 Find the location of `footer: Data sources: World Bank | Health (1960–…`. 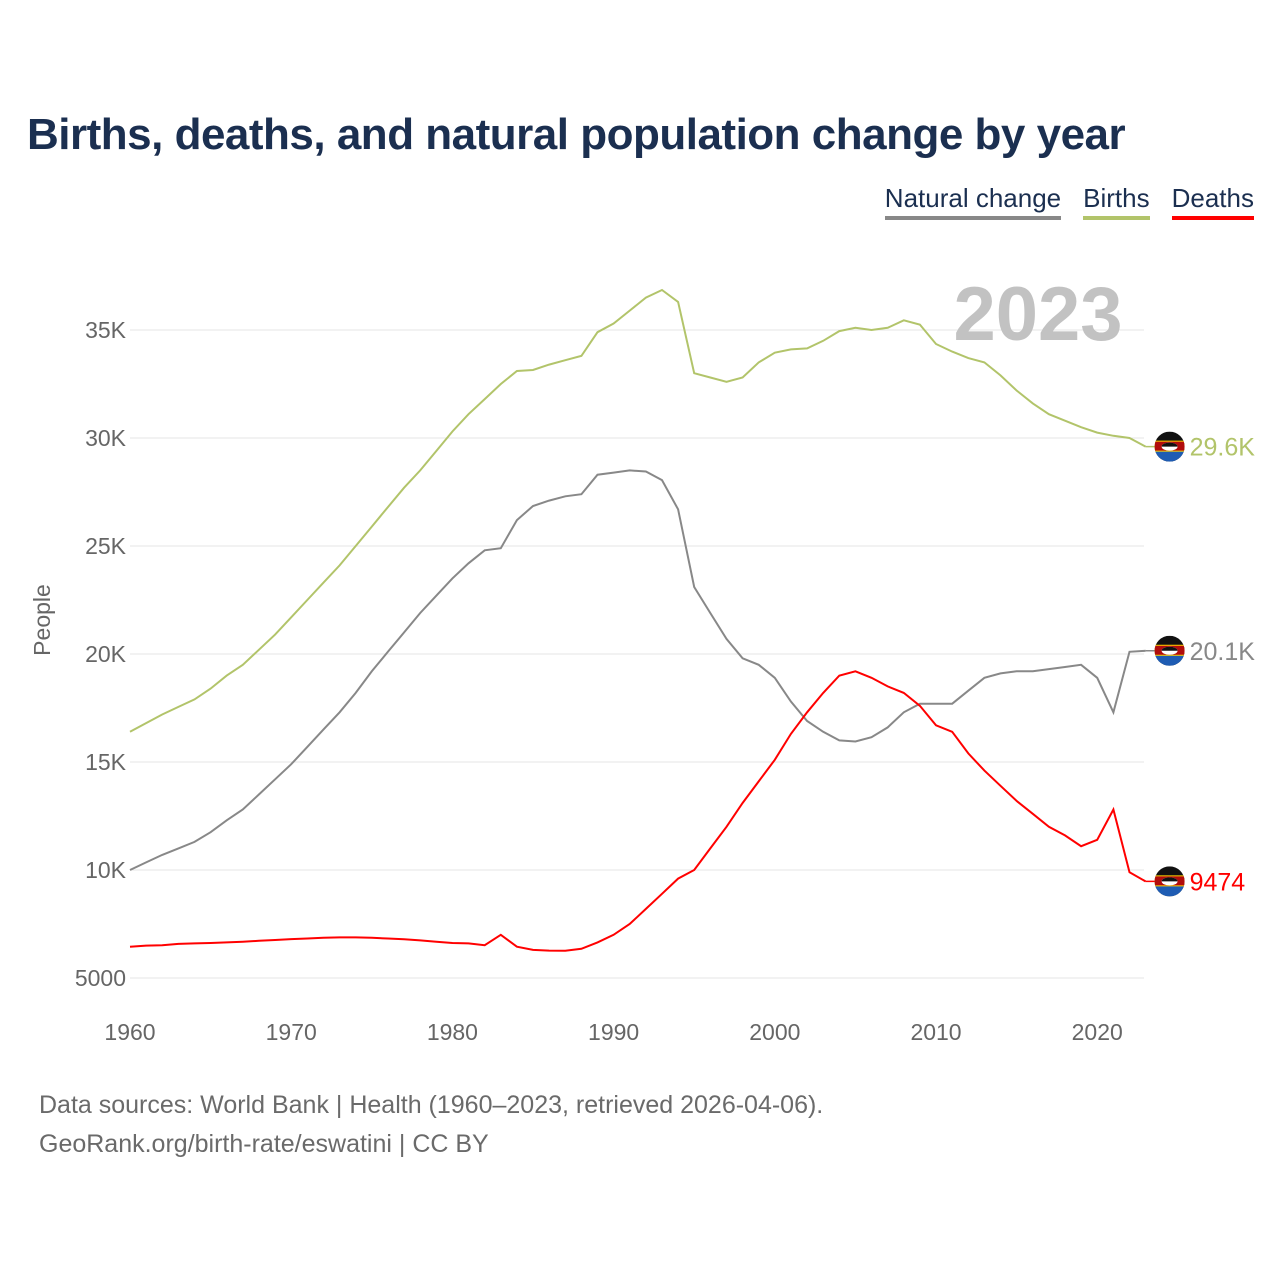

footer: Data sources: World Bank | Health (1960–… is located at coordinates (431, 1125).